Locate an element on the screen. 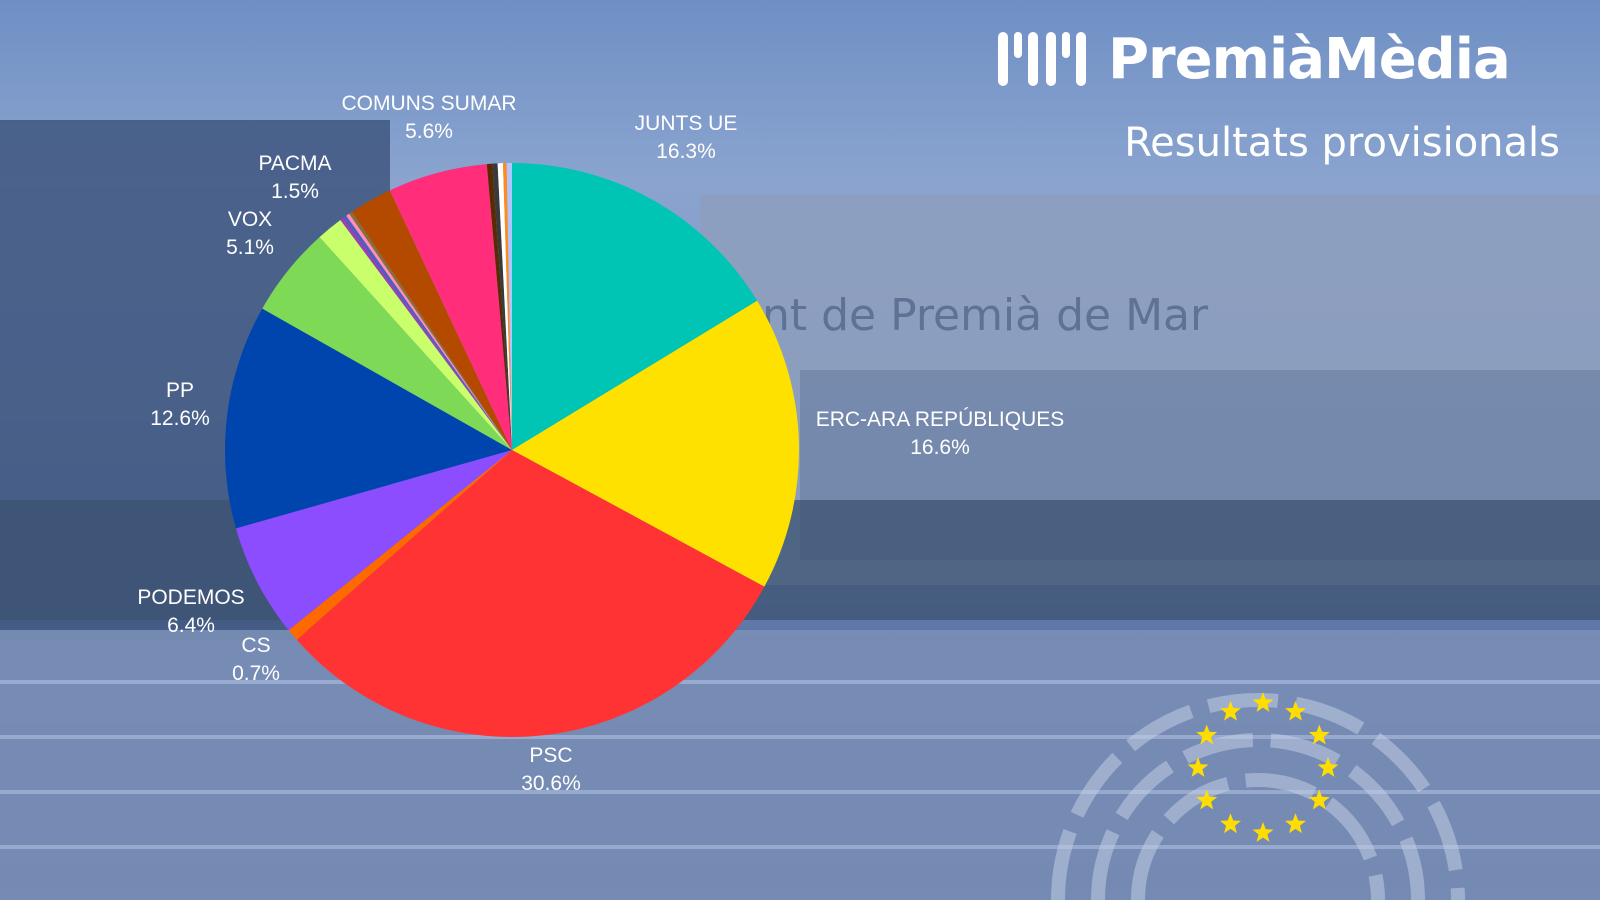 The image size is (1600, 900). brand-name: PremiàMèdia is located at coordinates (1309, 59).